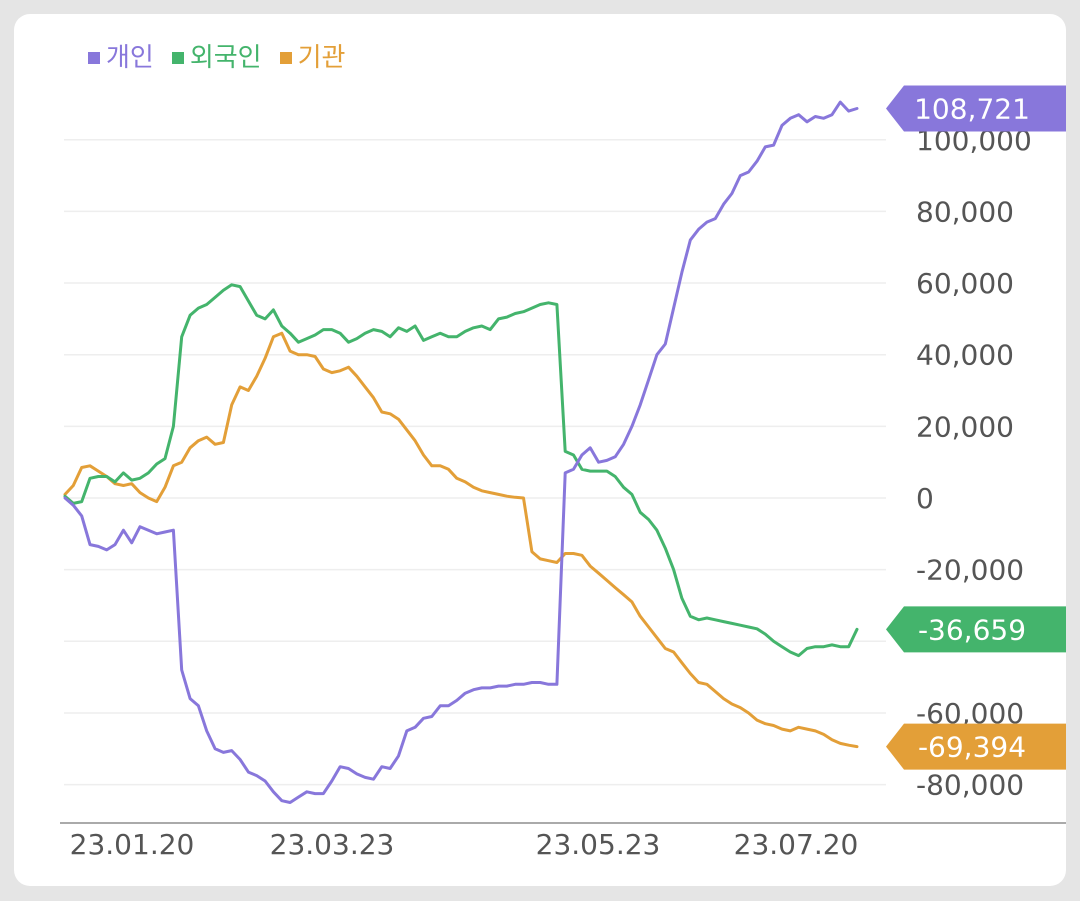 The width and height of the screenshot is (1080, 901). Describe the element at coordinates (965, 283) in the screenshot. I see `y-tick-label: 60,000` at that location.